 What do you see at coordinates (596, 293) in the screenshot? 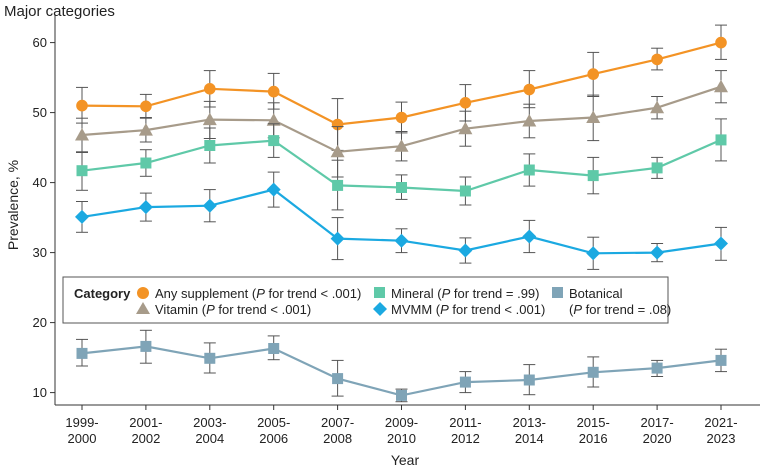
I see `legend-series-name: Botanical` at bounding box center [596, 293].